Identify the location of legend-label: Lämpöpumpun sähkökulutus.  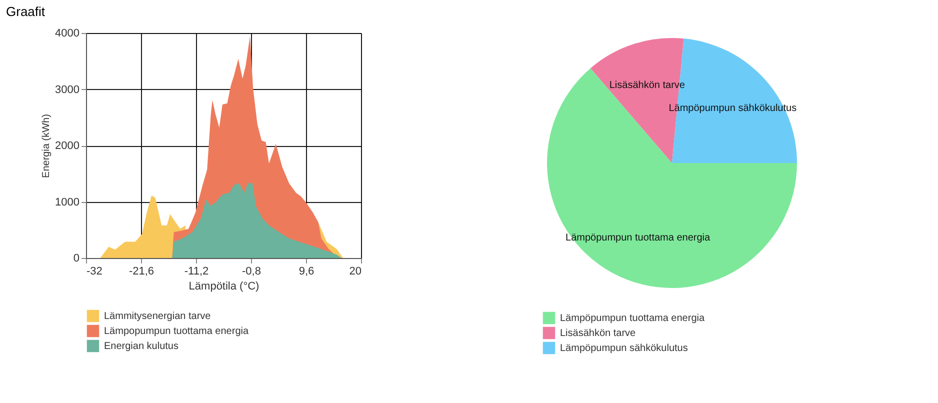
(624, 348).